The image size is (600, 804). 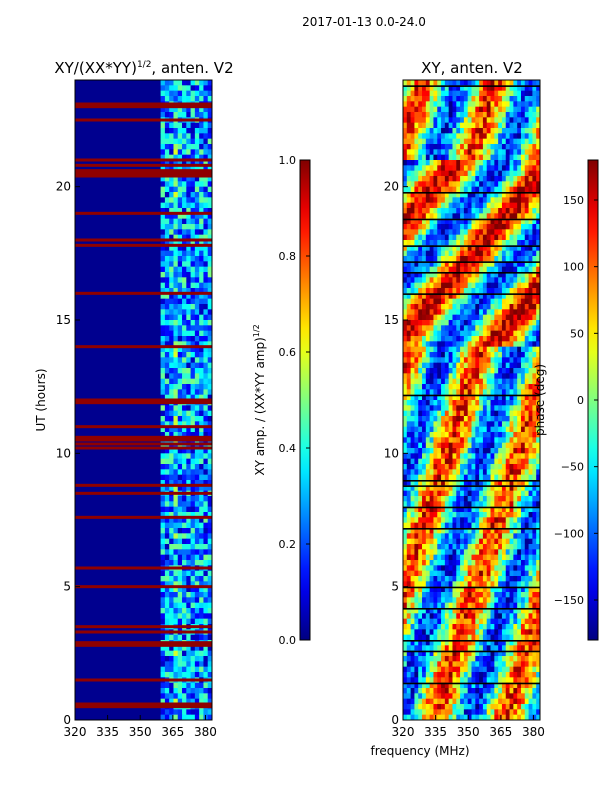 What do you see at coordinates (41, 399) in the screenshot?
I see `amp-y-axis-label: UT (hours)` at bounding box center [41, 399].